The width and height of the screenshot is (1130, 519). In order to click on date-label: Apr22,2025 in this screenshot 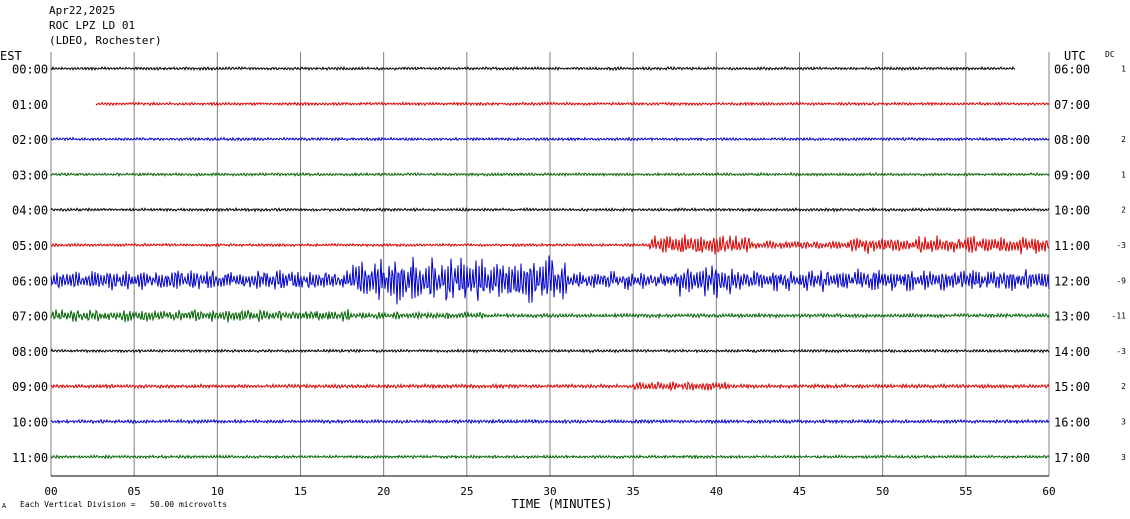, I will do `click(82, 10)`.